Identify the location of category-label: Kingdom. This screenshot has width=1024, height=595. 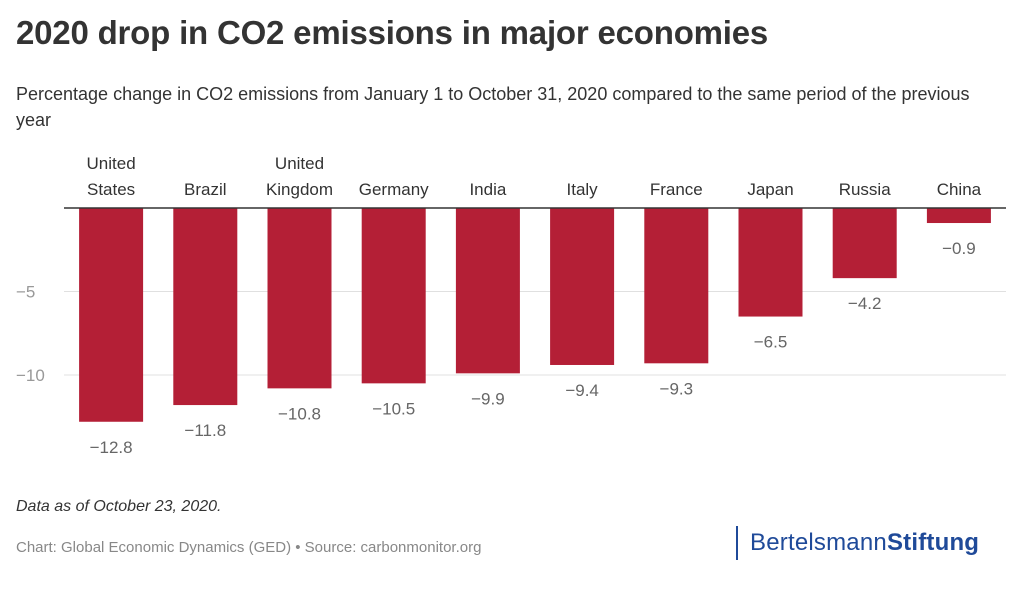
(299, 189).